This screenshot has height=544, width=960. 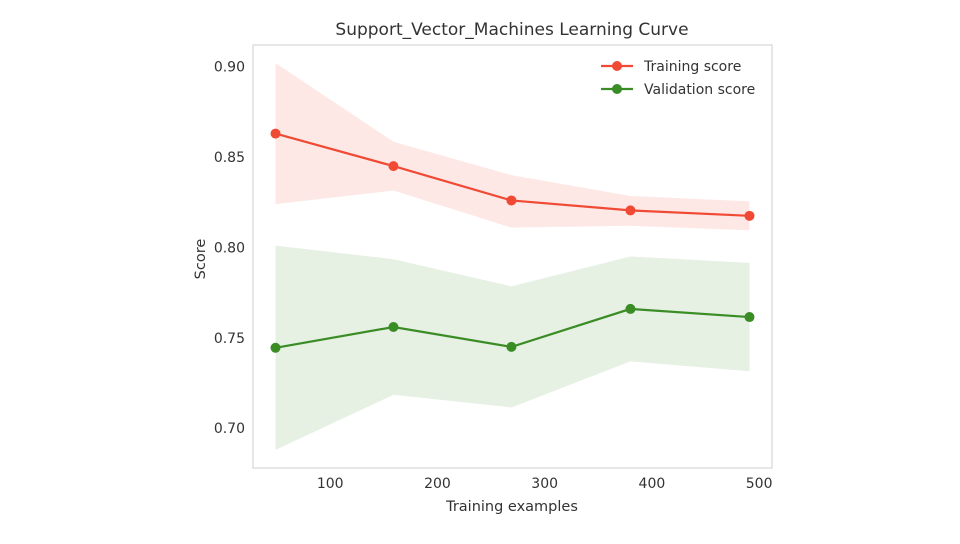 What do you see at coordinates (437, 484) in the screenshot?
I see `x-tick-label-1: 200` at bounding box center [437, 484].